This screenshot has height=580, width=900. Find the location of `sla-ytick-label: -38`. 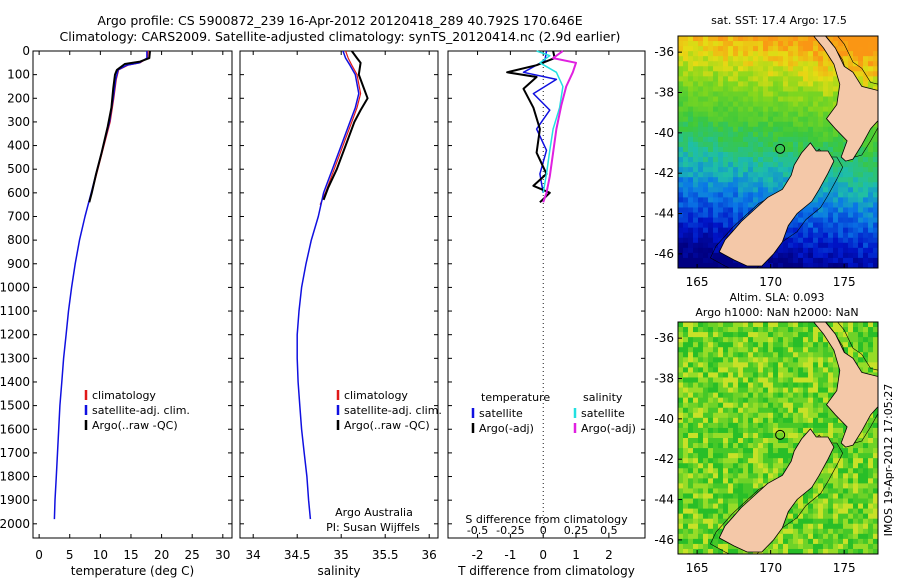

sla-ytick-label: -38 is located at coordinates (664, 378).